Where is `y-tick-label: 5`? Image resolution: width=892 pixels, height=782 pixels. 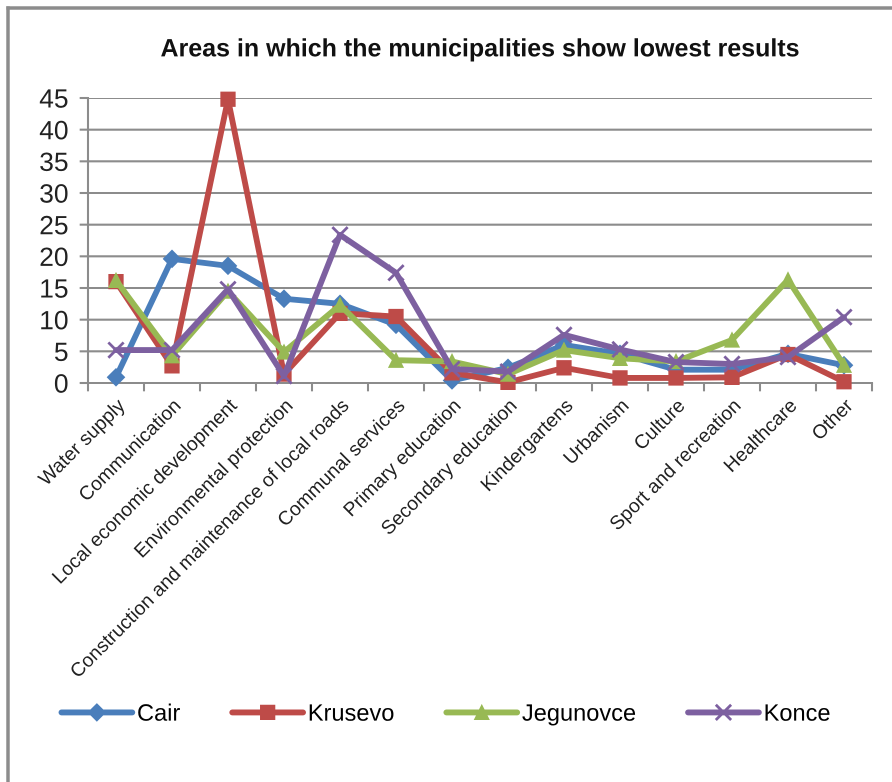 y-tick-label: 5 is located at coordinates (61, 352).